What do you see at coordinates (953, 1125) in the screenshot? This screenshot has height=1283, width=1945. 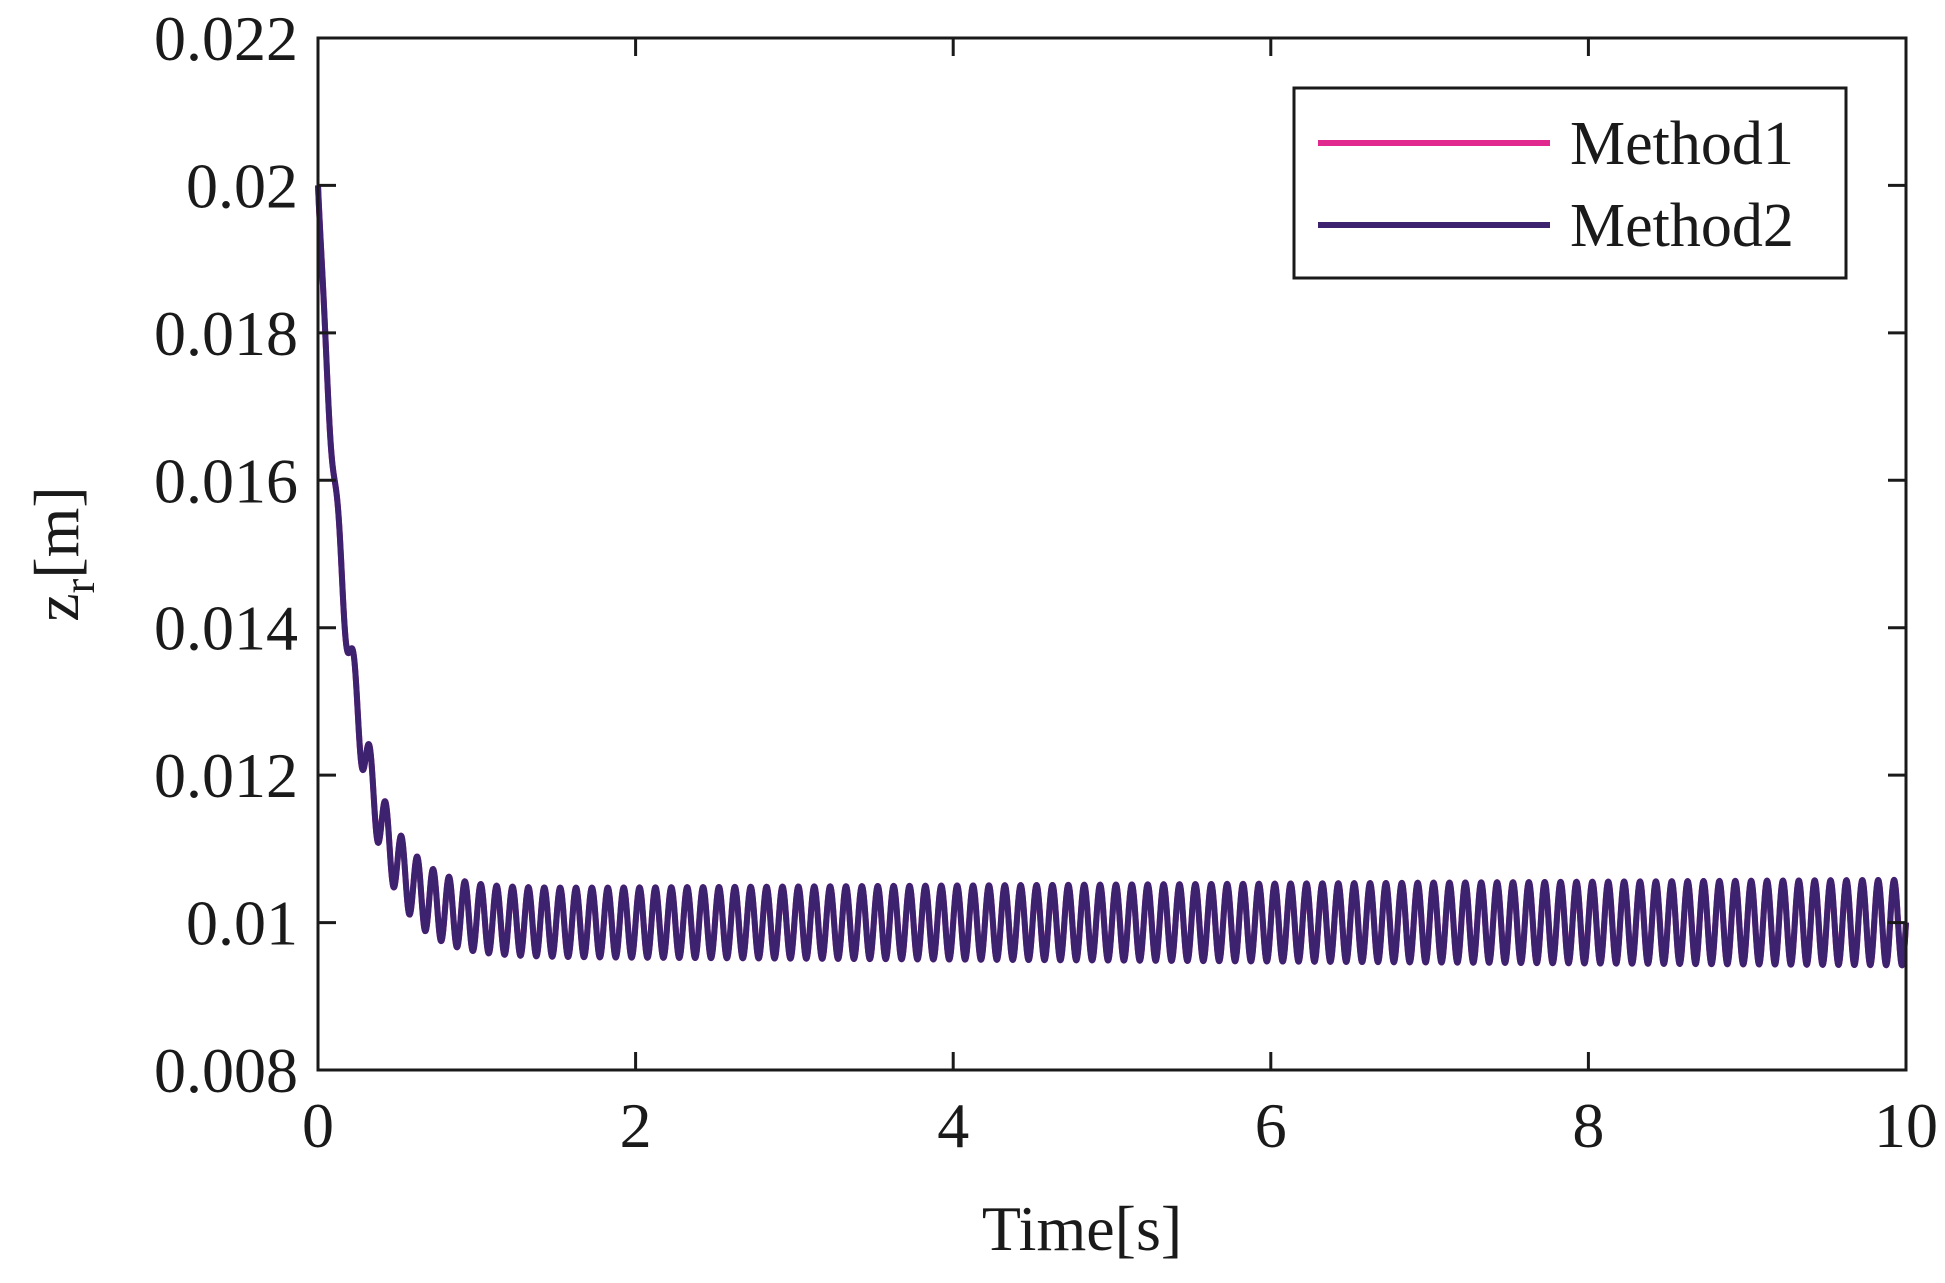 I see `x-tick-label: 4` at bounding box center [953, 1125].